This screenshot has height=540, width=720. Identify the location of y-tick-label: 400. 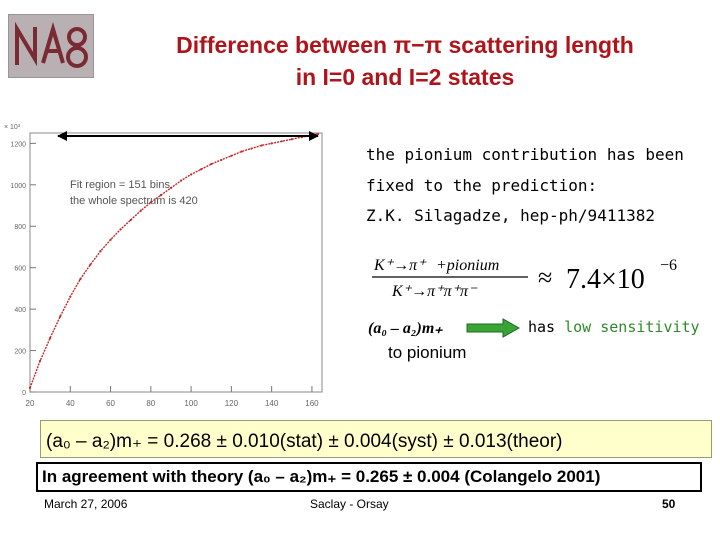
(20, 310).